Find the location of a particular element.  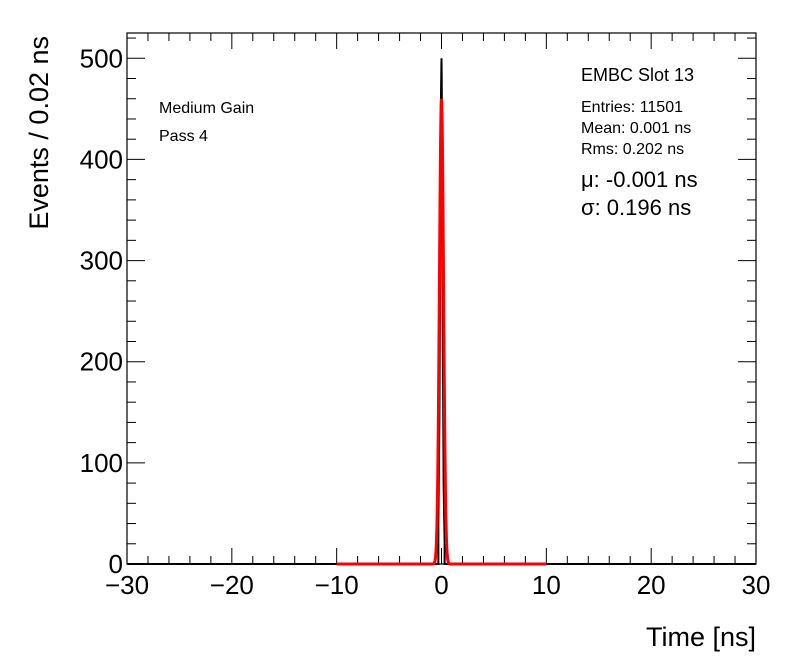

stats-mean: Mean: 0.001 ns is located at coordinates (636, 128).